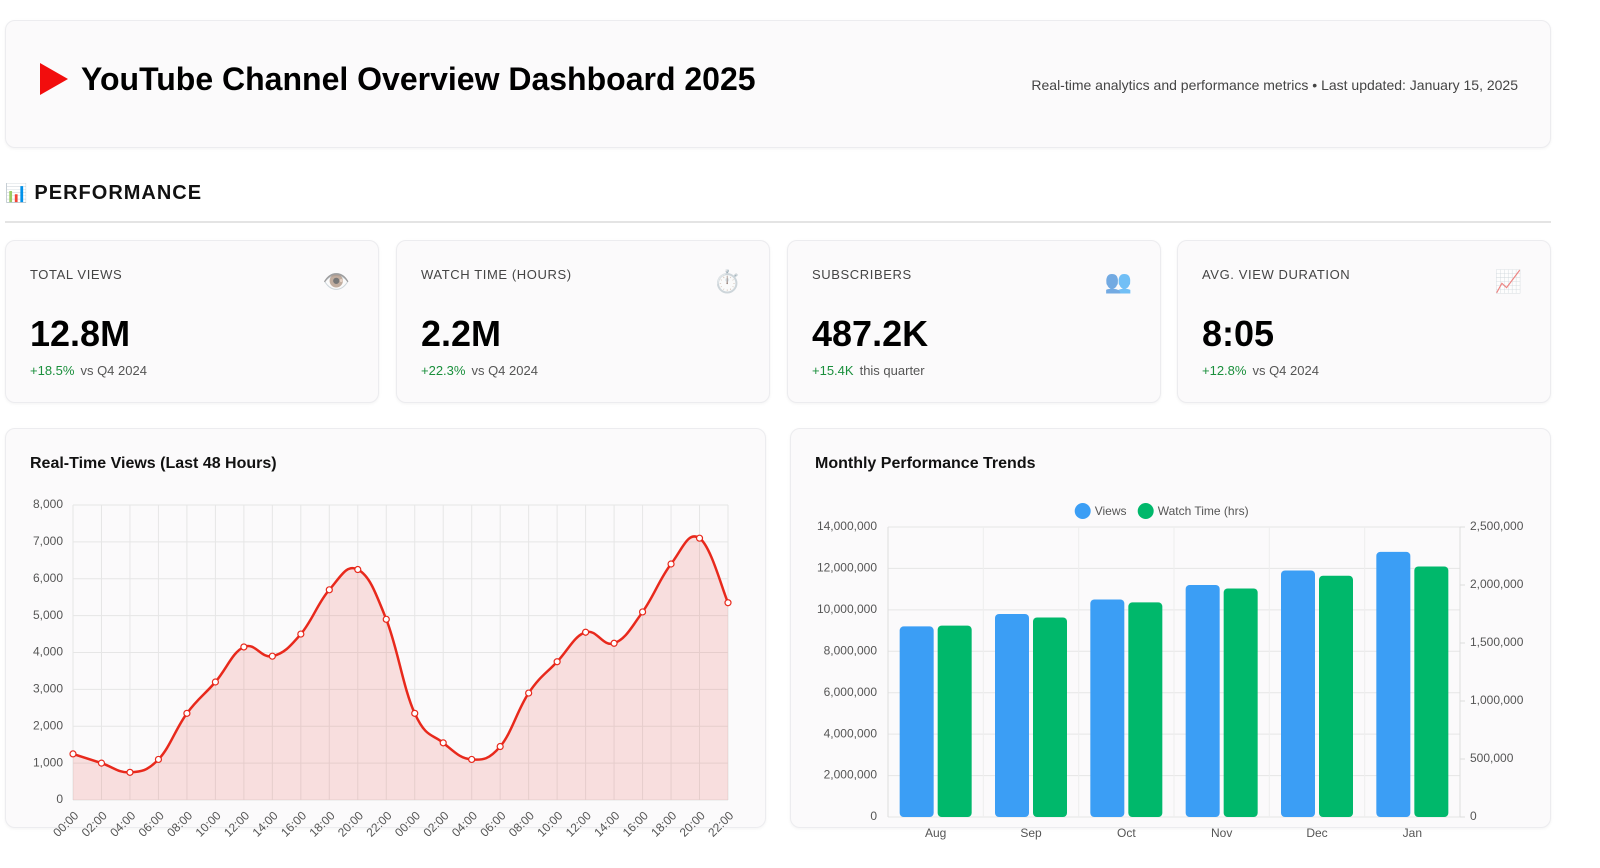 The image size is (1600, 868). I want to click on section-icon: 📊, so click(17, 193).